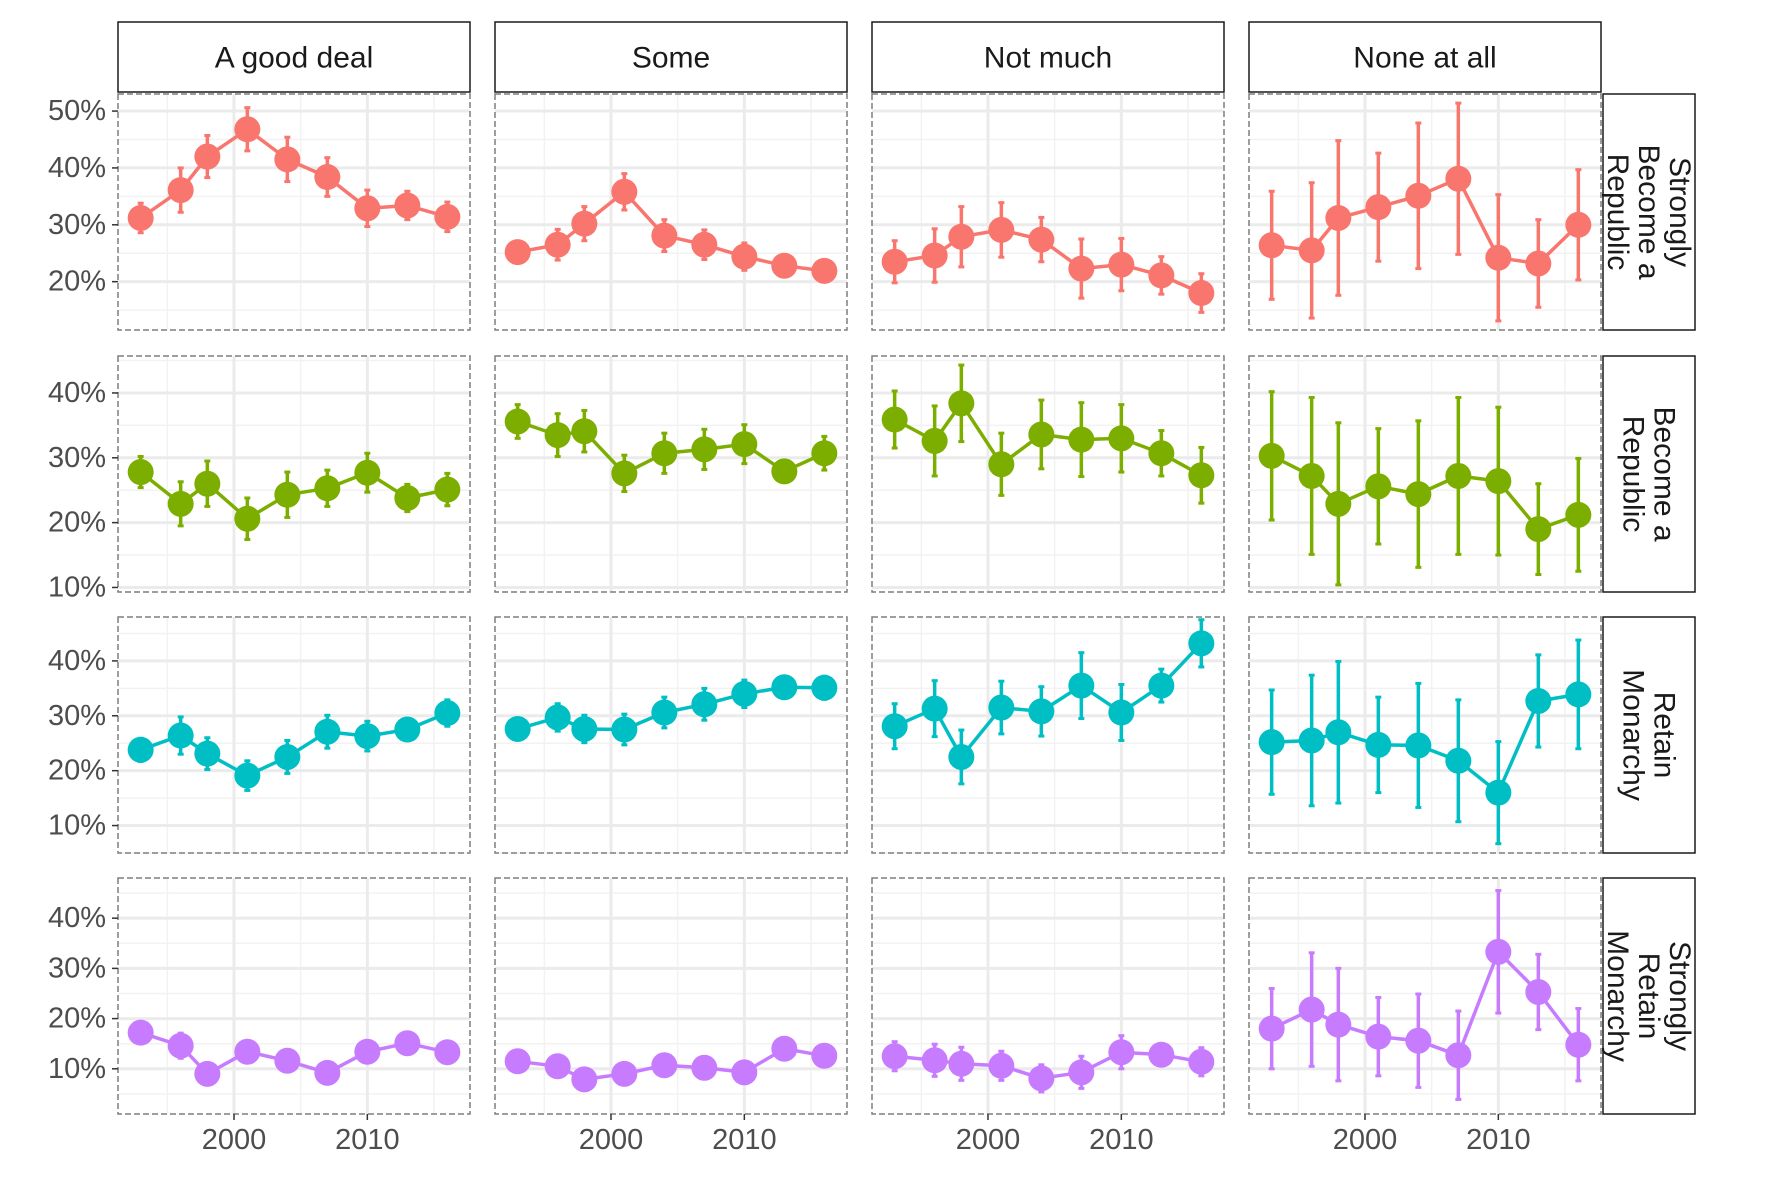  Describe the element at coordinates (1617, 212) in the screenshot. I see `row-strip-label-line: Republic` at that location.